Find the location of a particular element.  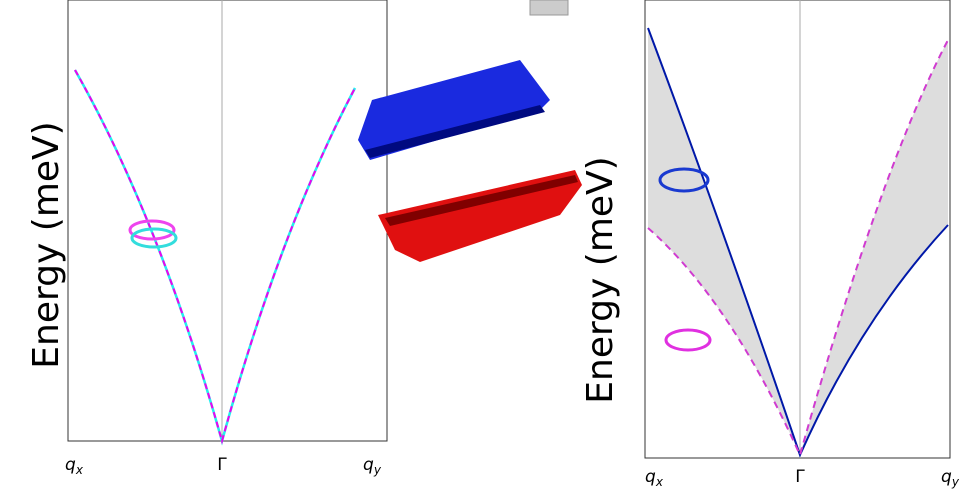

red-spins is located at coordinates (480, 216).